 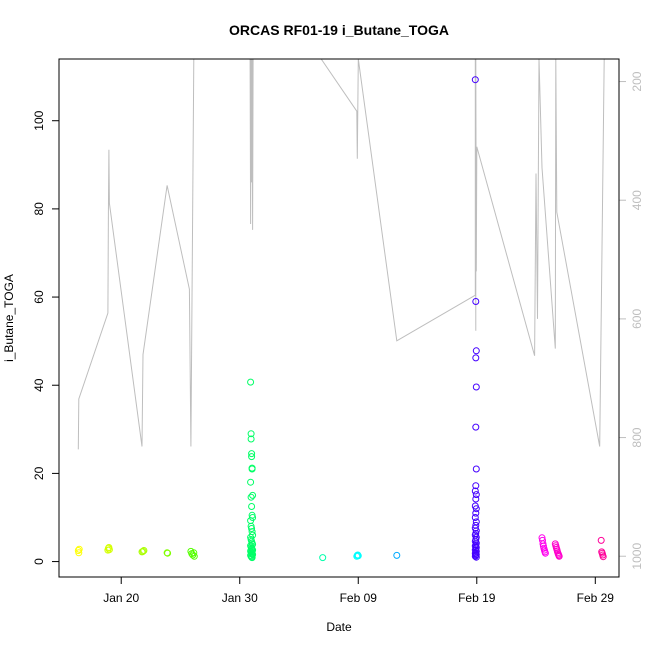 I want to click on chart-title: ORCAS RF01-19 i_Butane_TOGA, so click(x=339, y=30).